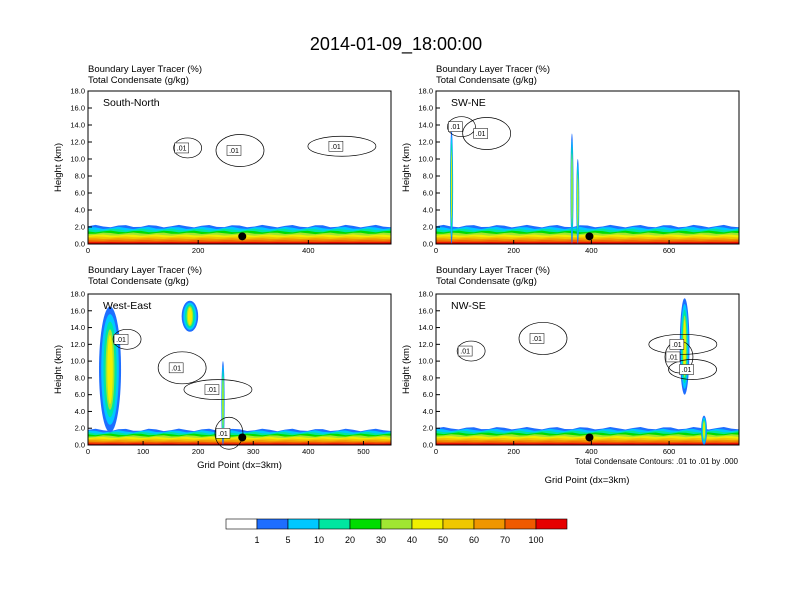 The width and height of the screenshot is (792, 612). What do you see at coordinates (535, 540) in the screenshot?
I see `colorbar-level-label: 100` at bounding box center [535, 540].